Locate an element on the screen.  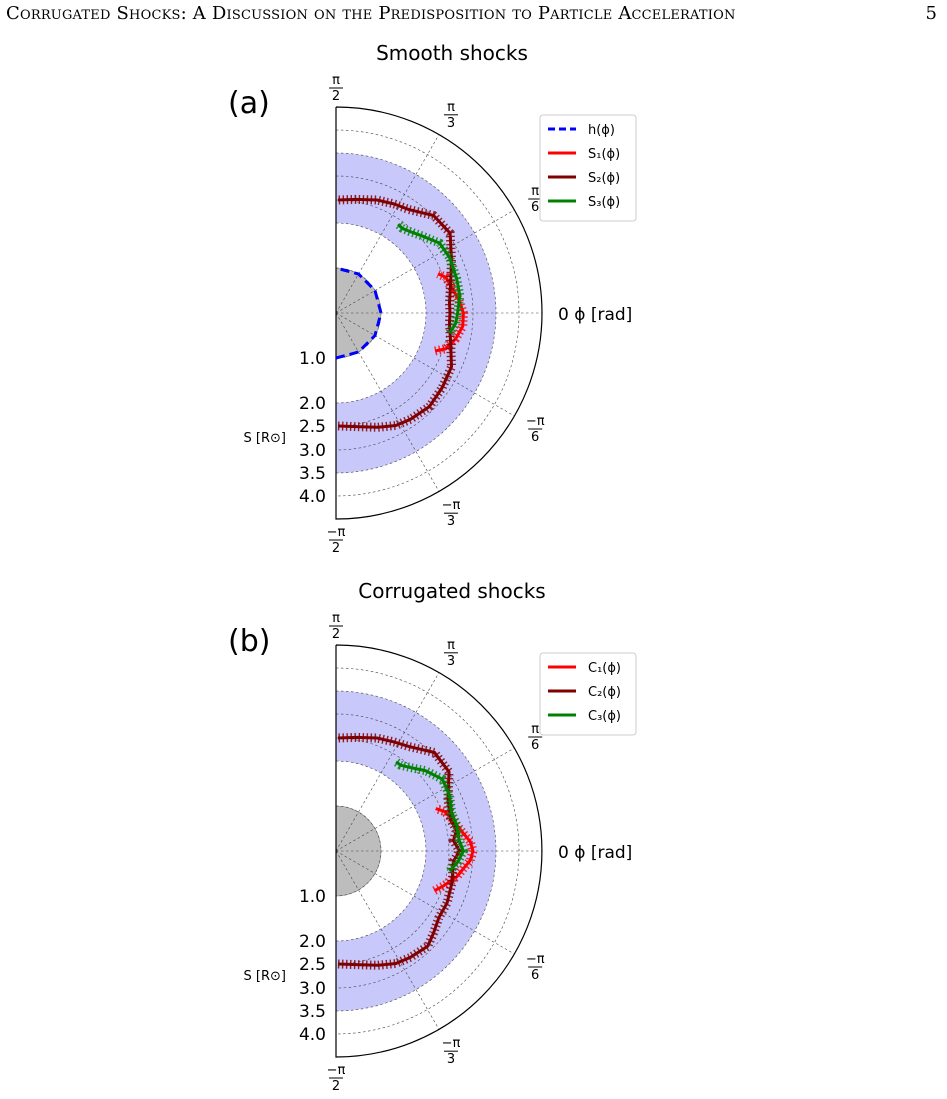
panel-label: (b) is located at coordinates (249, 641).